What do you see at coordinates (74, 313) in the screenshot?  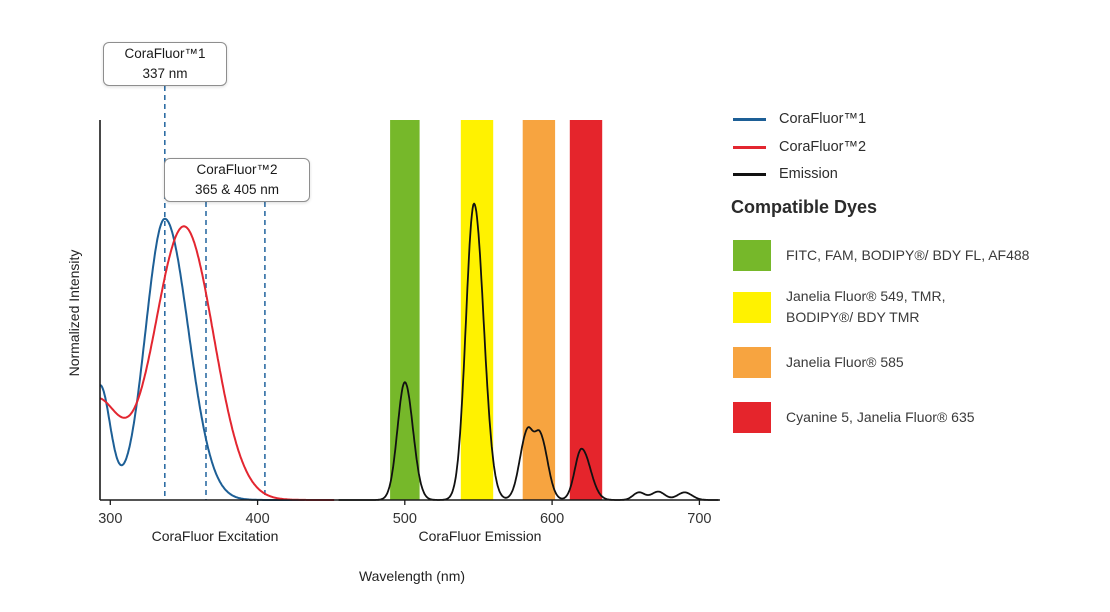 I see `y-axis-label: Normalized Intensity` at bounding box center [74, 313].